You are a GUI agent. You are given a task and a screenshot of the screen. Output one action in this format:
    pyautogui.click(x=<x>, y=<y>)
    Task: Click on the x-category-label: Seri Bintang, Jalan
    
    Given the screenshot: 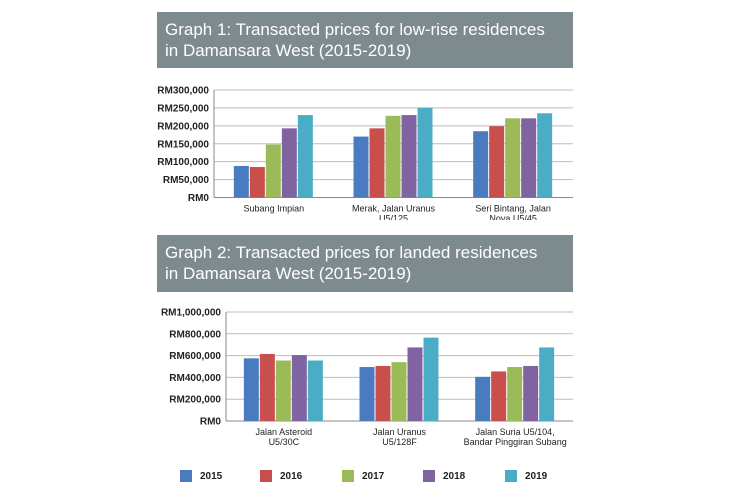 What is the action you would take?
    pyautogui.click(x=513, y=209)
    